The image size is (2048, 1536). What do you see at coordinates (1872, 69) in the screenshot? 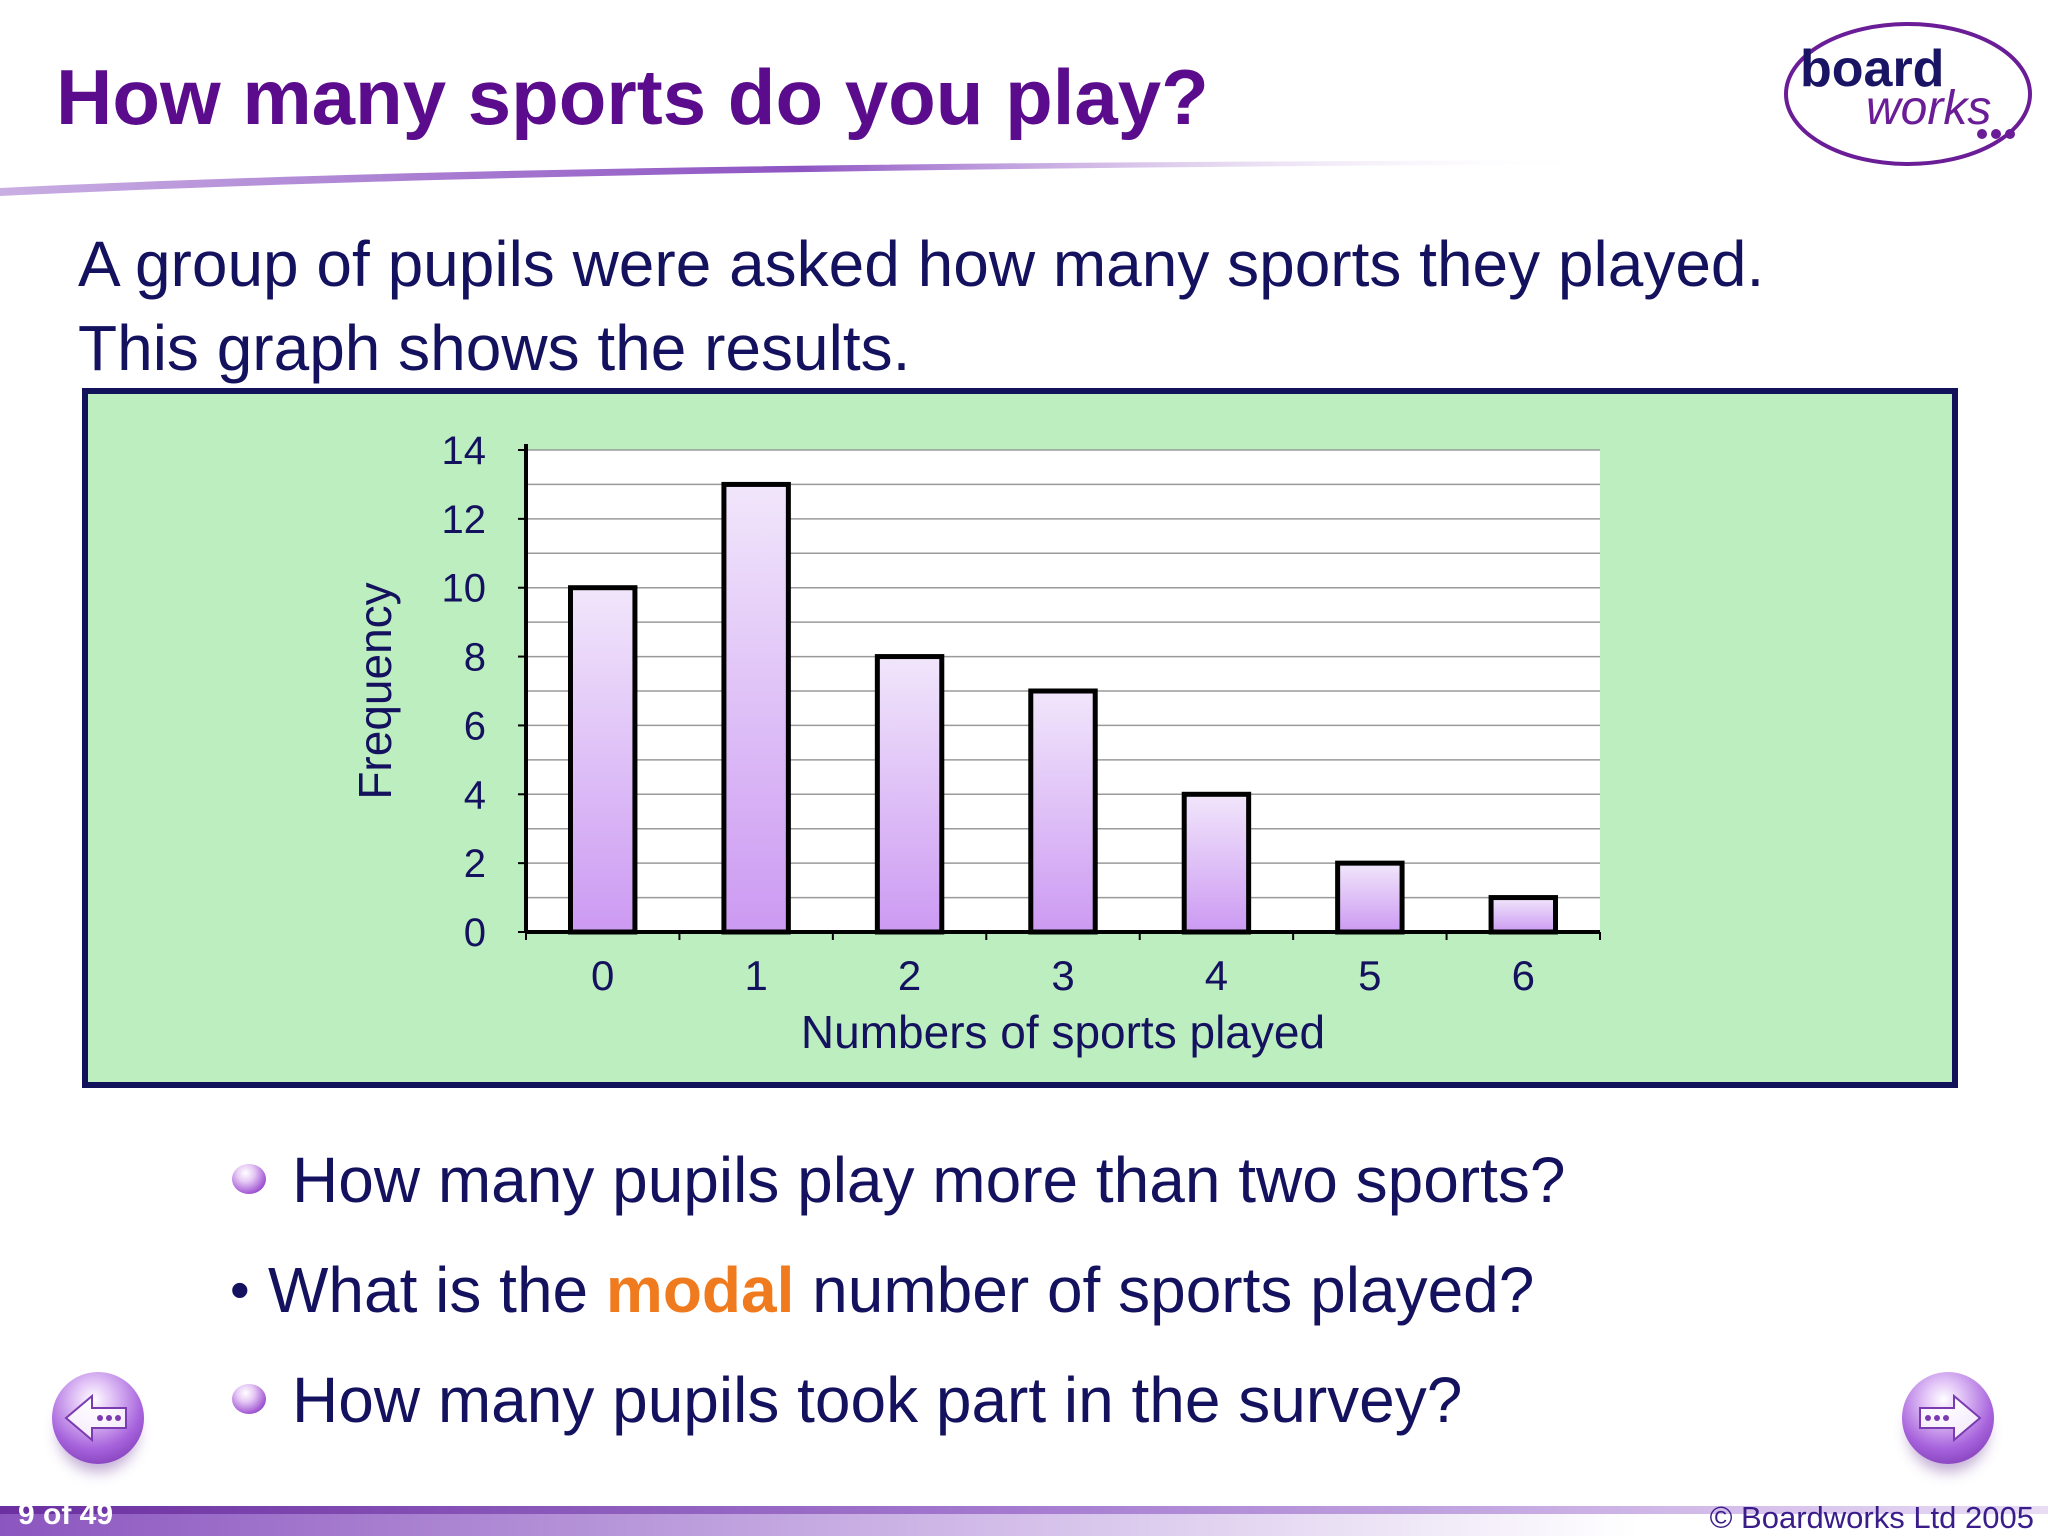
I see `svg-text: board` at bounding box center [1872, 69].